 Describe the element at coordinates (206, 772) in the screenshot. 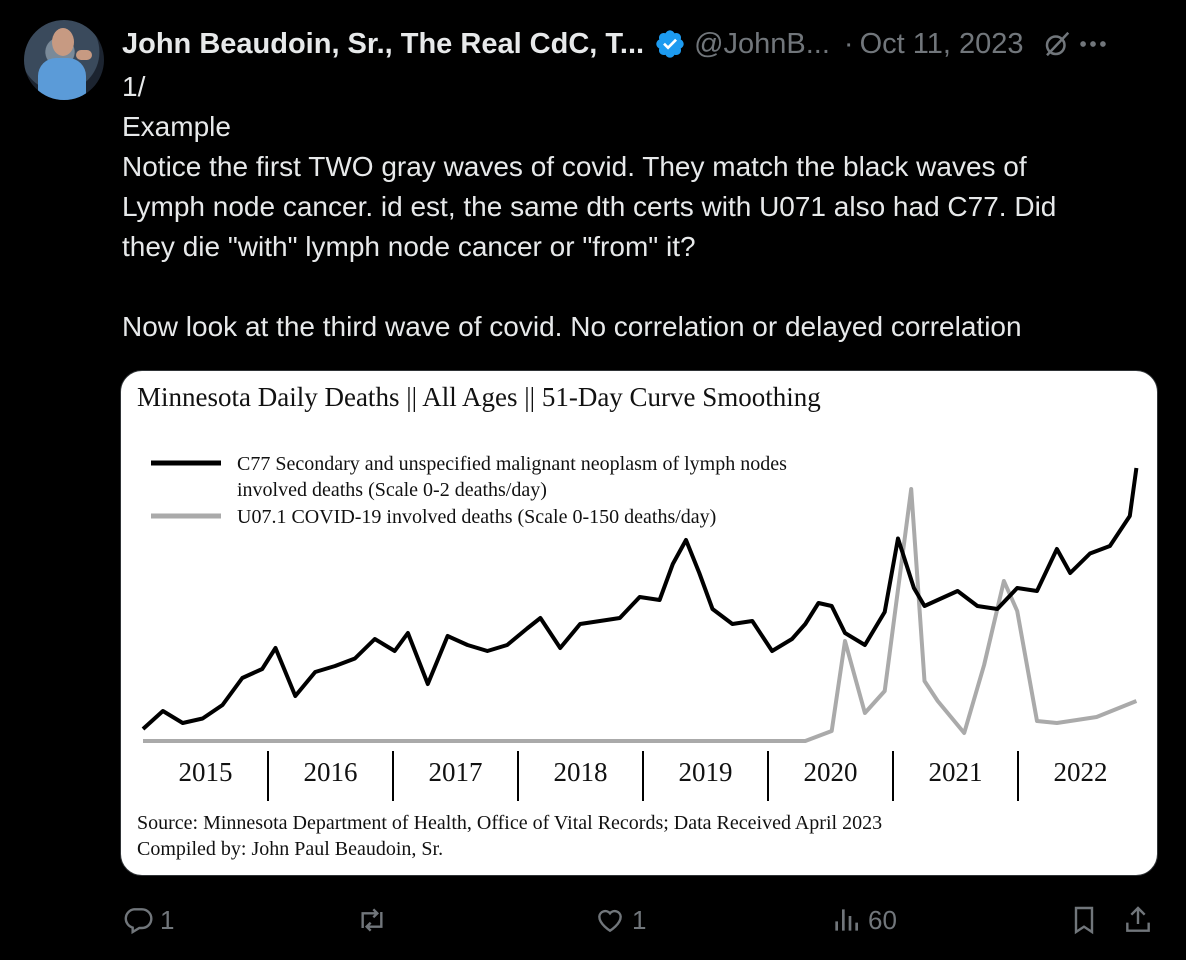

I see `x-tick-label: 2015` at that location.